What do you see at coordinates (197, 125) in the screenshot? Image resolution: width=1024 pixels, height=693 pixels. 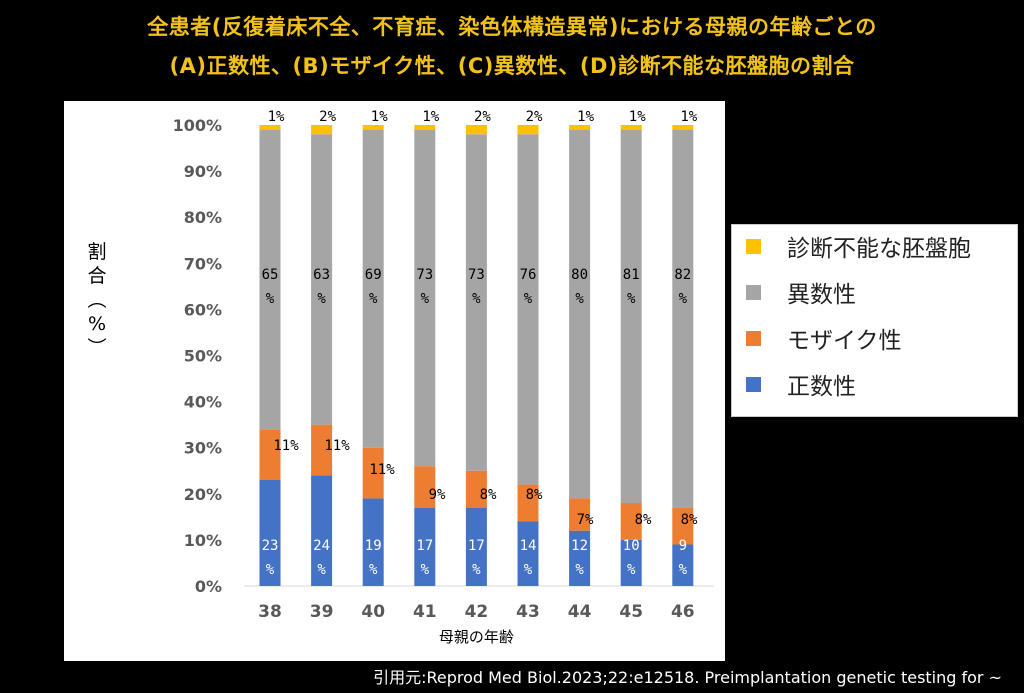 I see `y-tick-label: 100%` at bounding box center [197, 125].